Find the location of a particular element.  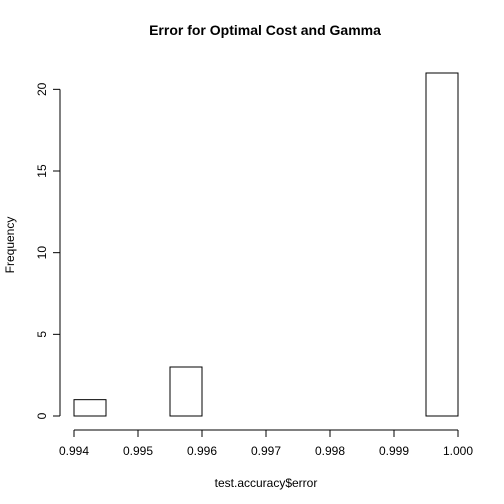

x-axis-label: test.accuracy$error is located at coordinates (266, 483).